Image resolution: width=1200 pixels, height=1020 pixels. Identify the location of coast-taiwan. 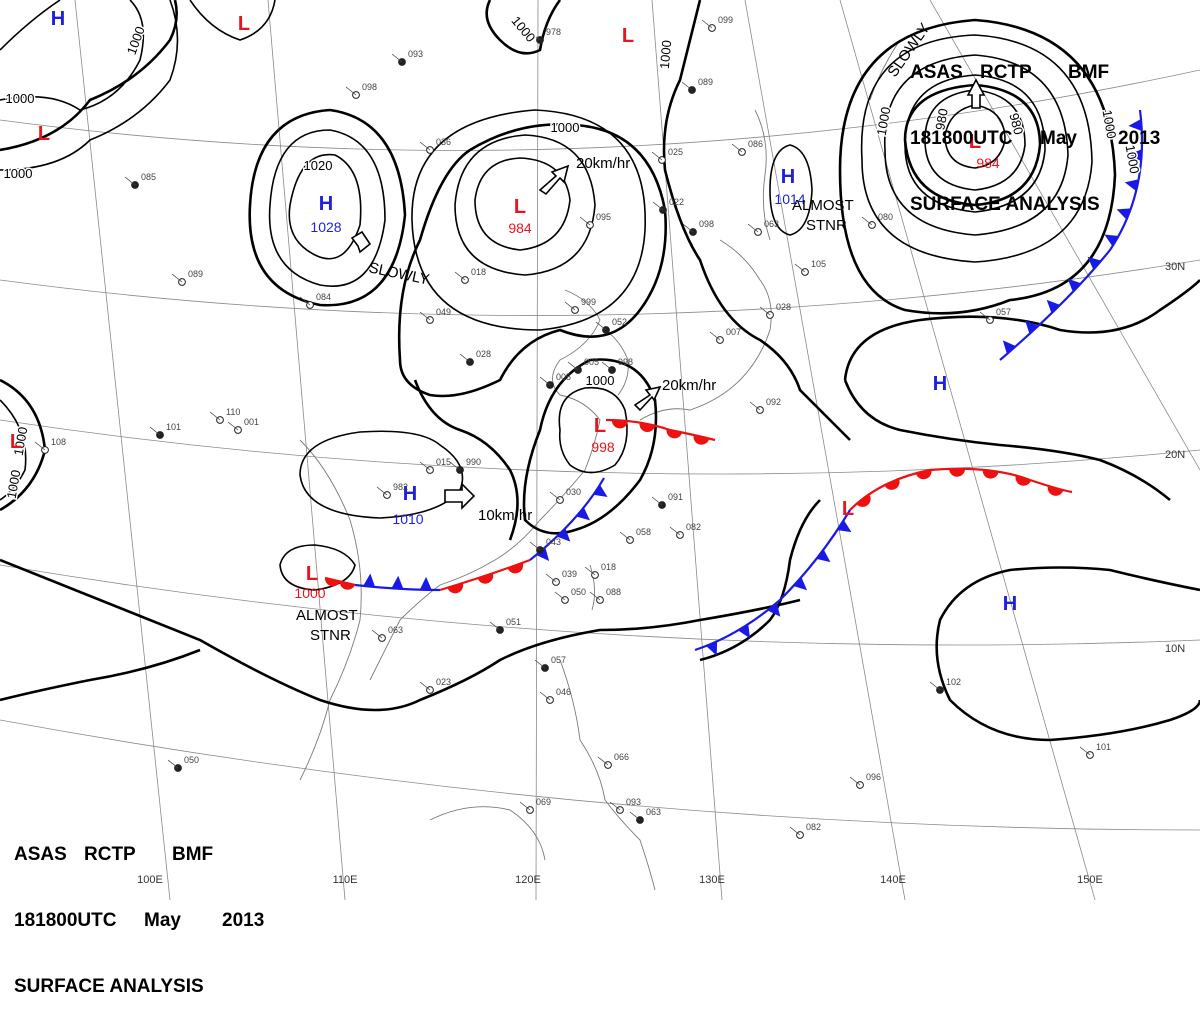
(592, 587).